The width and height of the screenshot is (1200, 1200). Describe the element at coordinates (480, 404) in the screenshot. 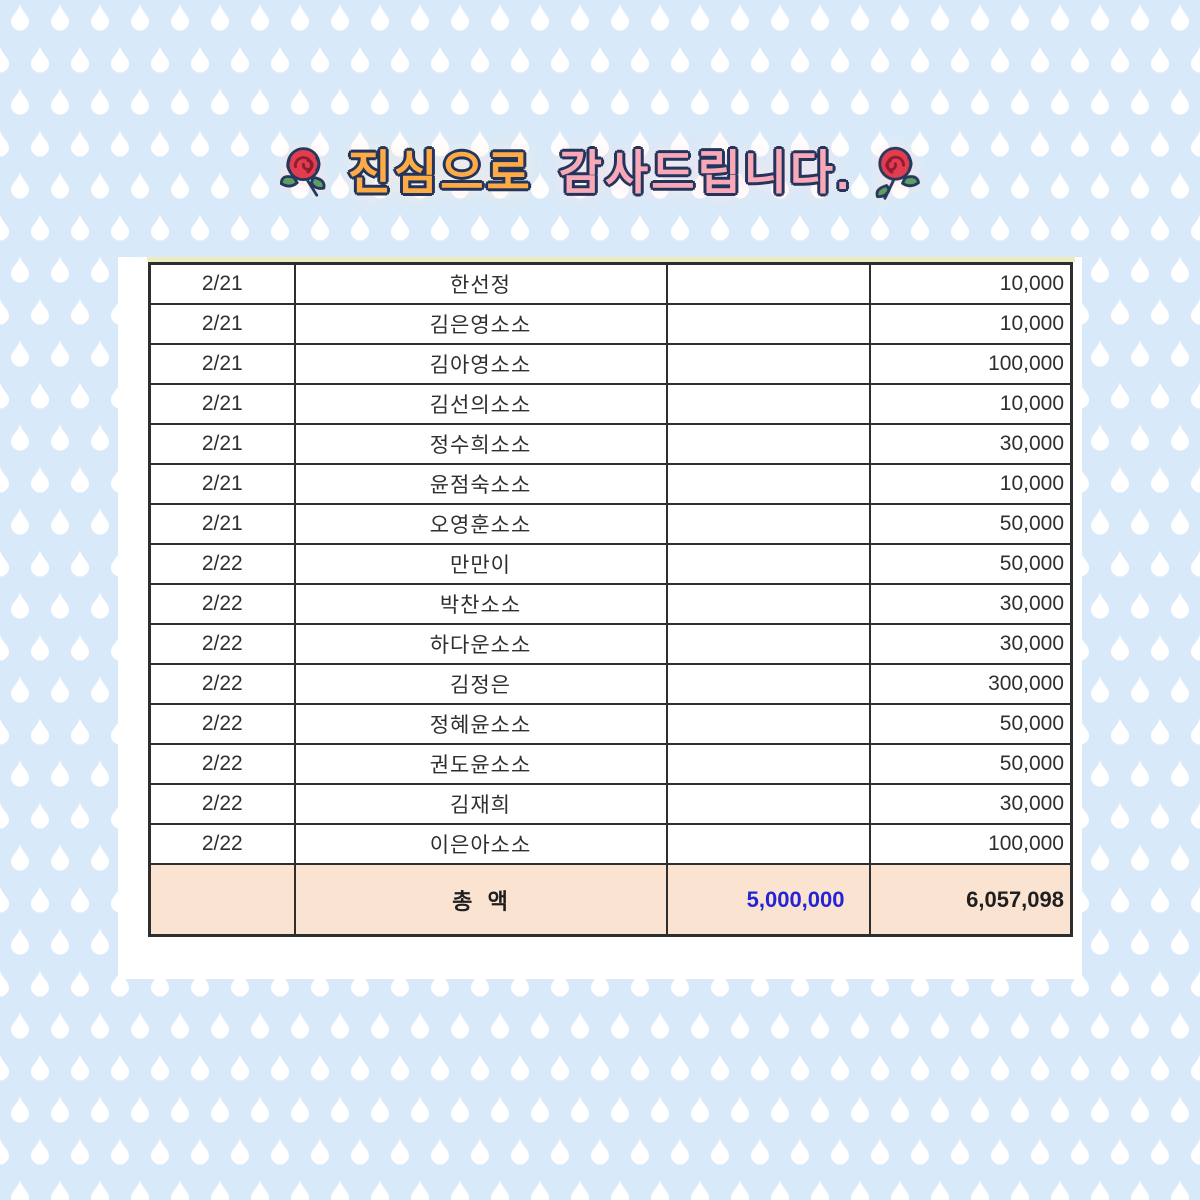

I see `name-cell: 김선의소소` at that location.